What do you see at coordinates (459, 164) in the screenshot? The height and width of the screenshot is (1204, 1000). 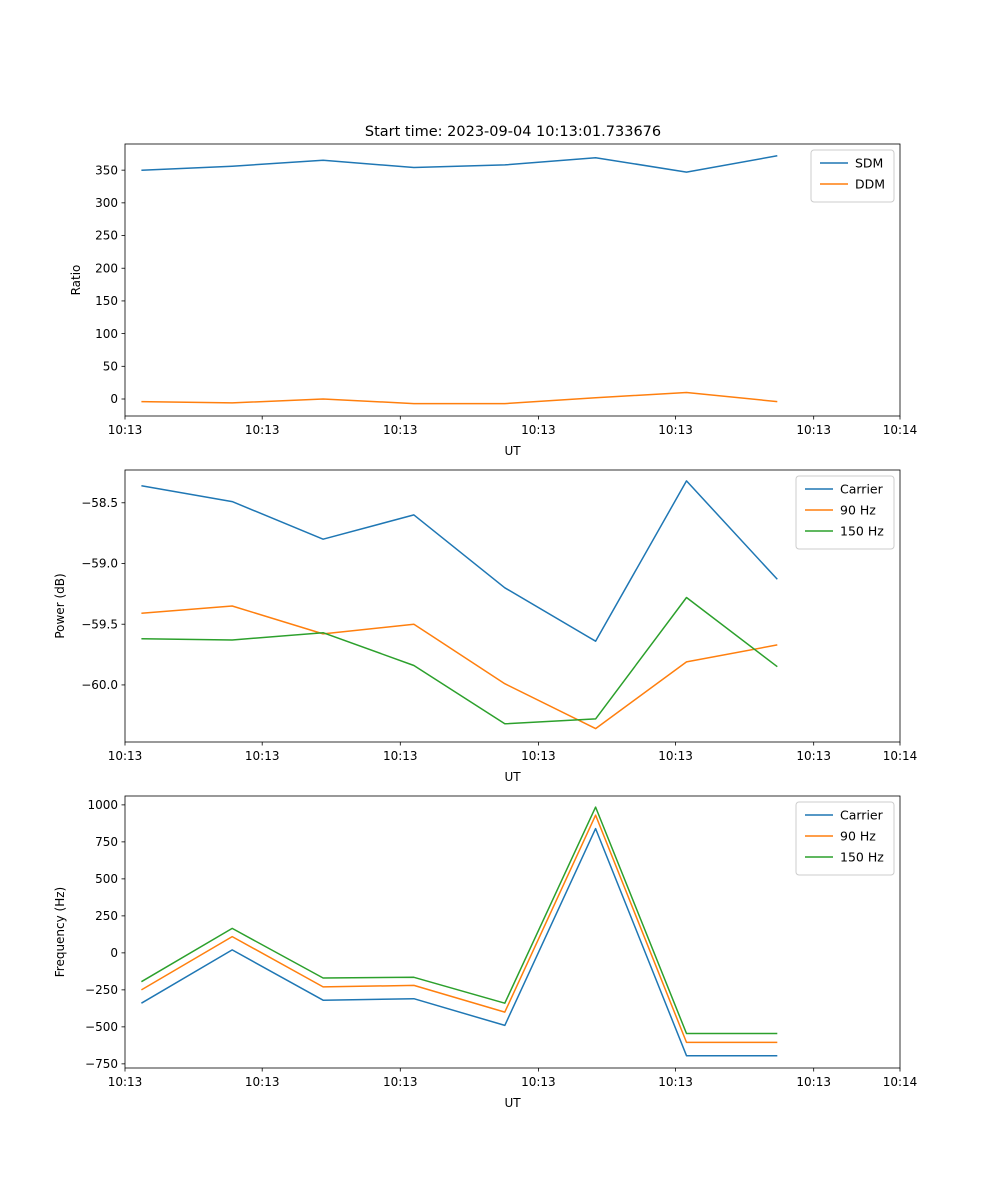 I see `panel-1-series-sdm-line` at bounding box center [459, 164].